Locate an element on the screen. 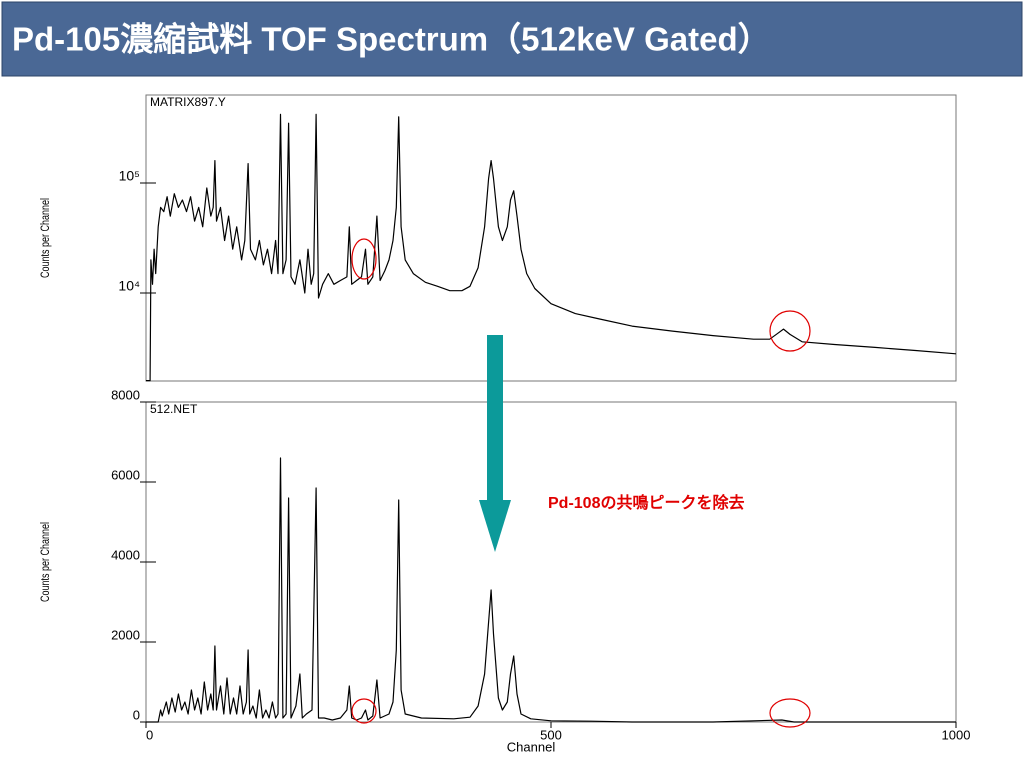  y-tick-label: 8000 is located at coordinates (125, 394).